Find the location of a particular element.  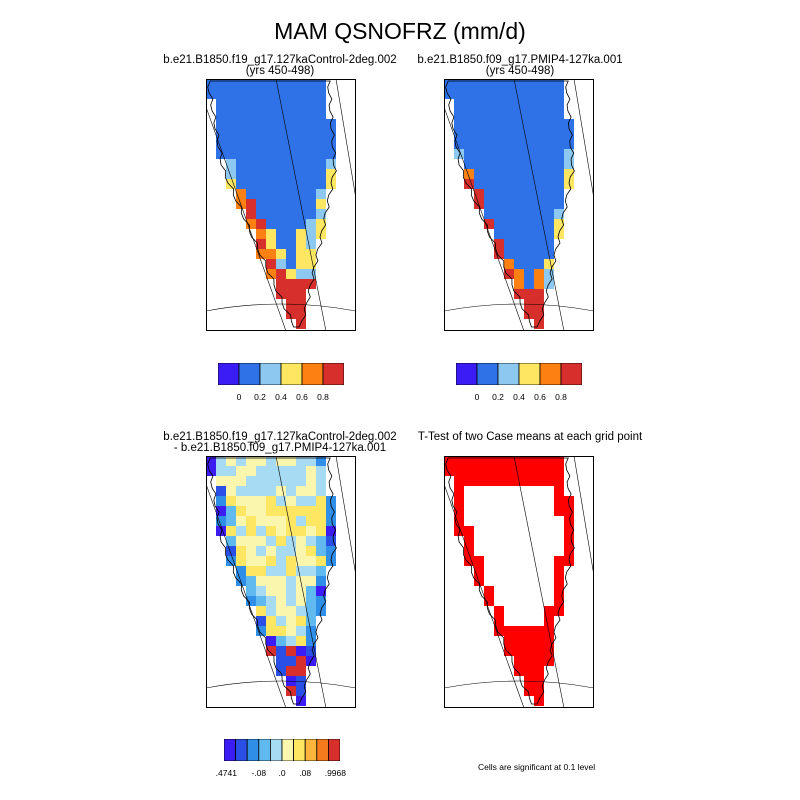

colorbar-pmip4 is located at coordinates (519, 374).